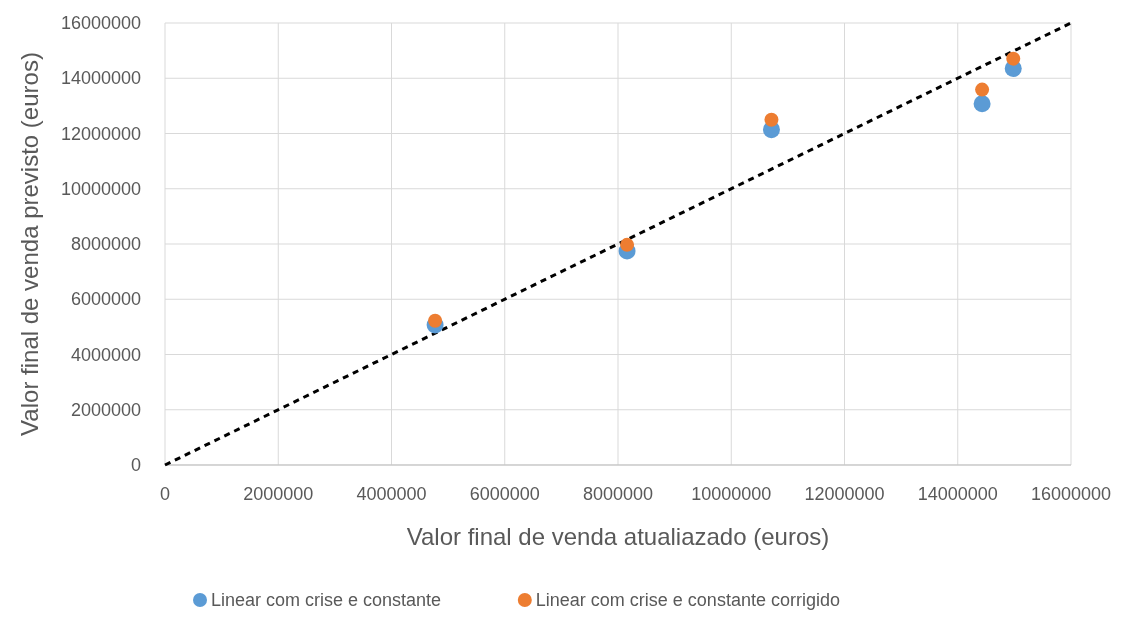 This screenshot has width=1124, height=618. Describe the element at coordinates (105, 409) in the screenshot. I see `y-tick-label: 2000000` at that location.